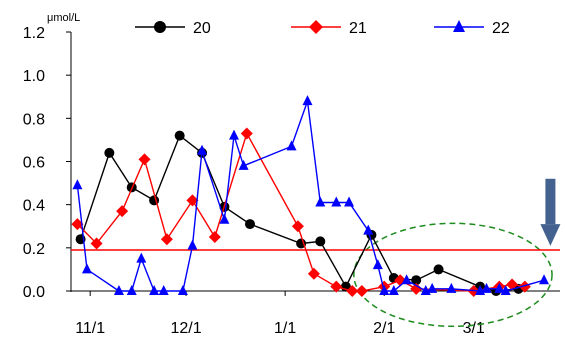 The height and width of the screenshot is (345, 565). What do you see at coordinates (34, 206) in the screenshot?
I see `y-tick-label: 0.4` at bounding box center [34, 206].